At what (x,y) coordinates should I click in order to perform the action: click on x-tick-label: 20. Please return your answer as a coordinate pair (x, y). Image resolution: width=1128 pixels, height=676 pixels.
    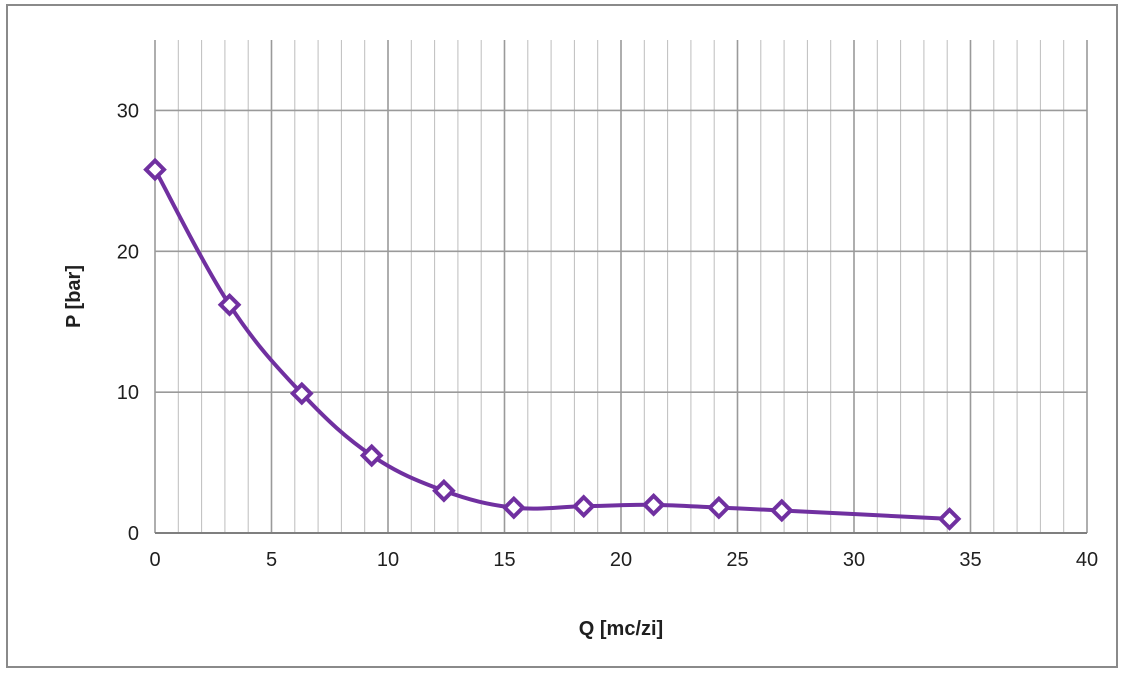
    Looking at the image, I should click on (621, 560).